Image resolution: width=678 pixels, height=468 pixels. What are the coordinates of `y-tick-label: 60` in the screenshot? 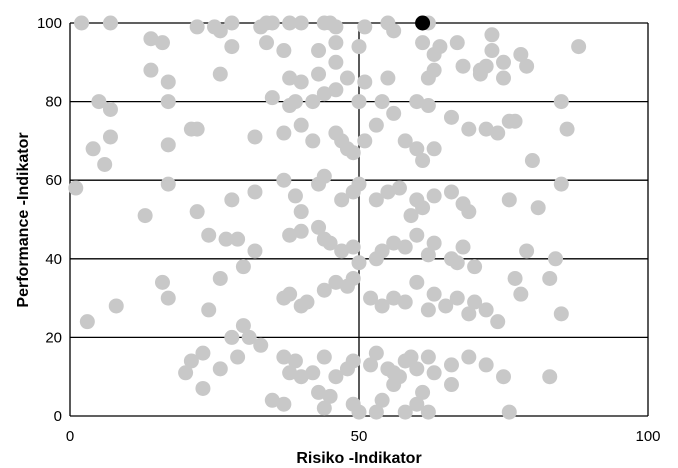 It's located at (53, 180).